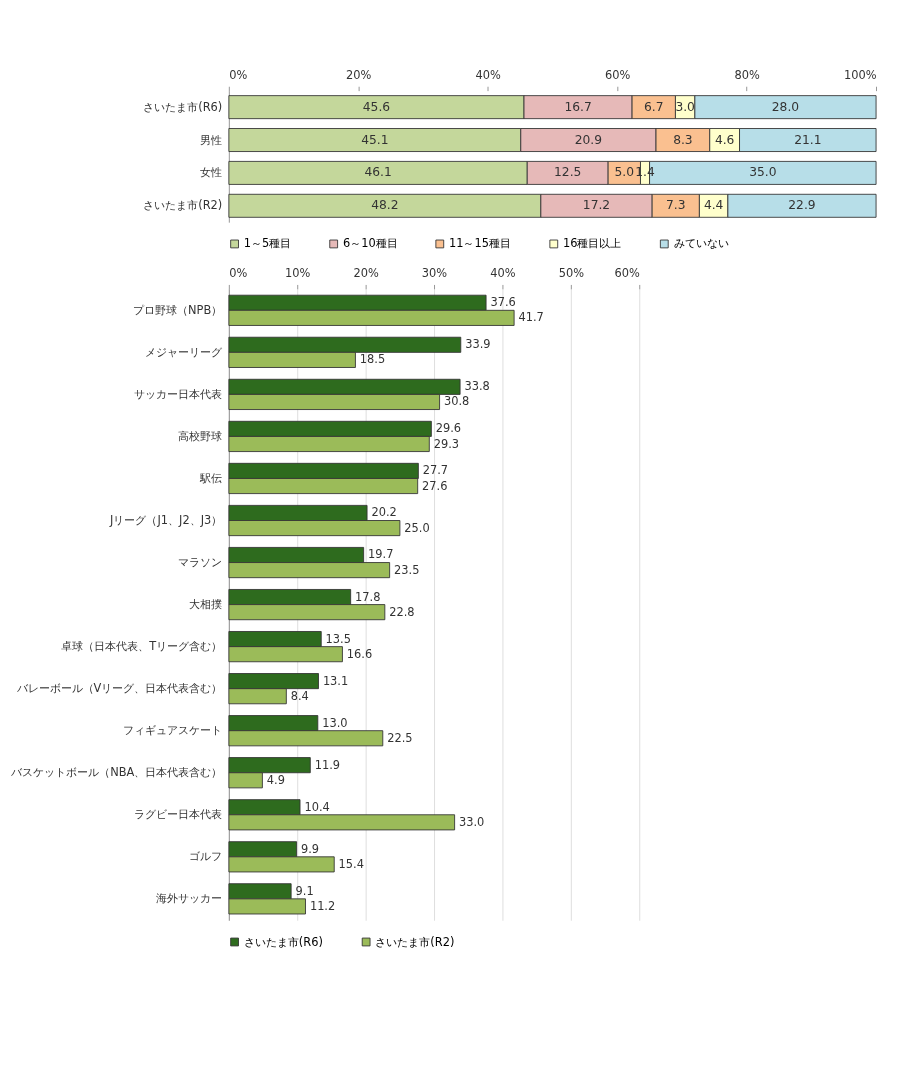  I want to click on y-tick-label: 海外サッカー, so click(189, 898).